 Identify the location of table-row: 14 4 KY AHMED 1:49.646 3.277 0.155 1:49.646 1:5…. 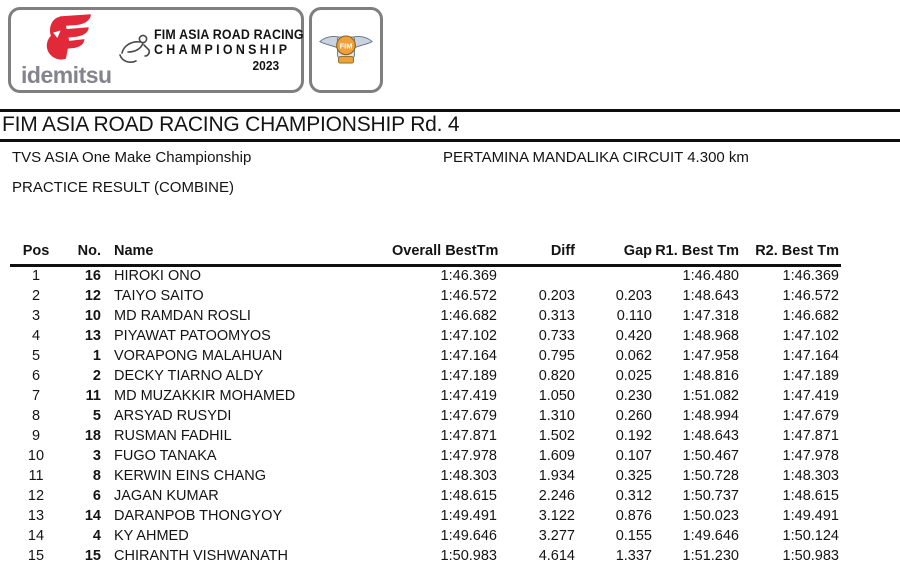
(425, 536).